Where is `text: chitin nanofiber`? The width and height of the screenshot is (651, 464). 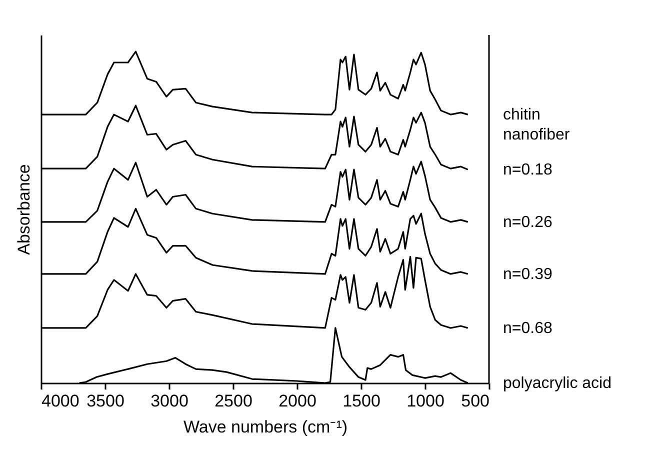
text: chitin nanofiber is located at coordinates (536, 125).